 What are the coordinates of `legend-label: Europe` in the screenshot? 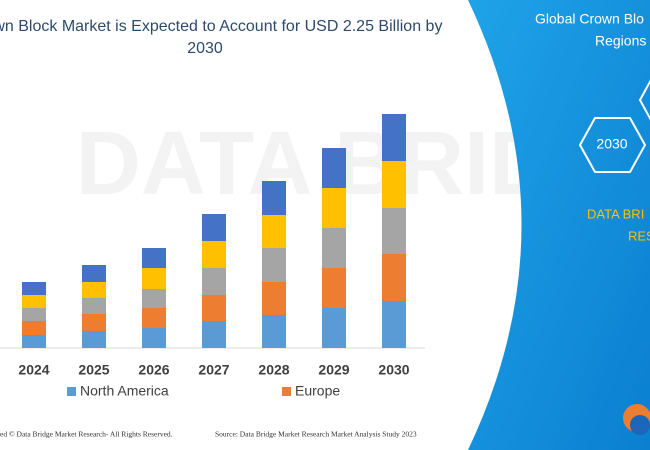 It's located at (317, 391).